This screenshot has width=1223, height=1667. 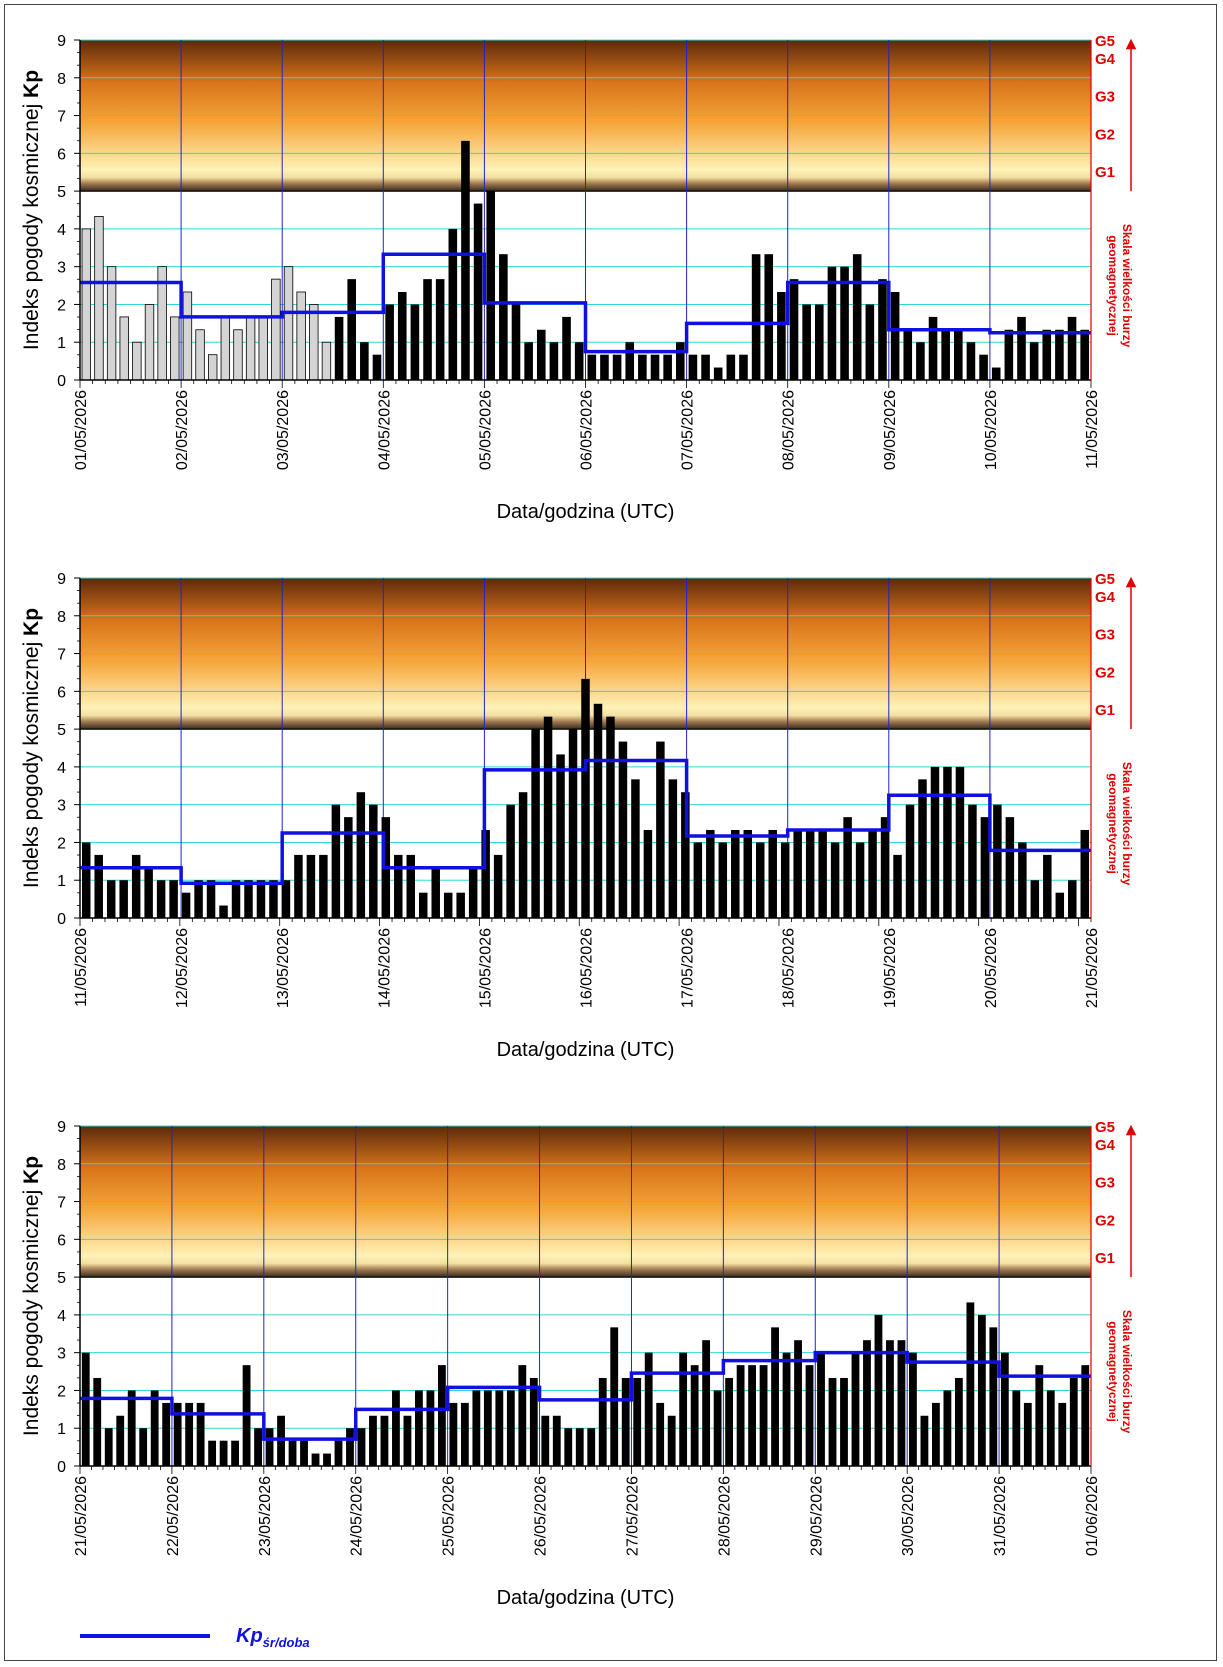 What do you see at coordinates (1105, 597) in the screenshot?
I see `storm-level-label: G4` at bounding box center [1105, 597].